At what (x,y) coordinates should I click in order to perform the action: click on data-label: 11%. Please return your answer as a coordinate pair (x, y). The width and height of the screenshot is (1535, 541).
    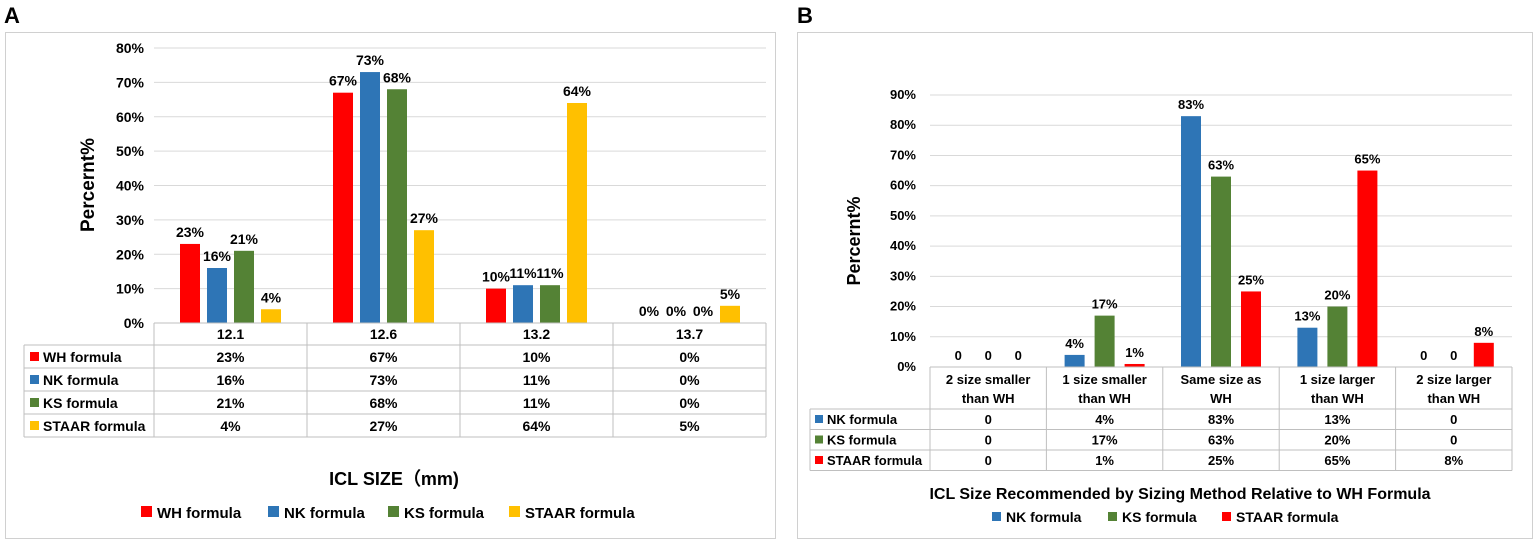
    Looking at the image, I should click on (523, 273).